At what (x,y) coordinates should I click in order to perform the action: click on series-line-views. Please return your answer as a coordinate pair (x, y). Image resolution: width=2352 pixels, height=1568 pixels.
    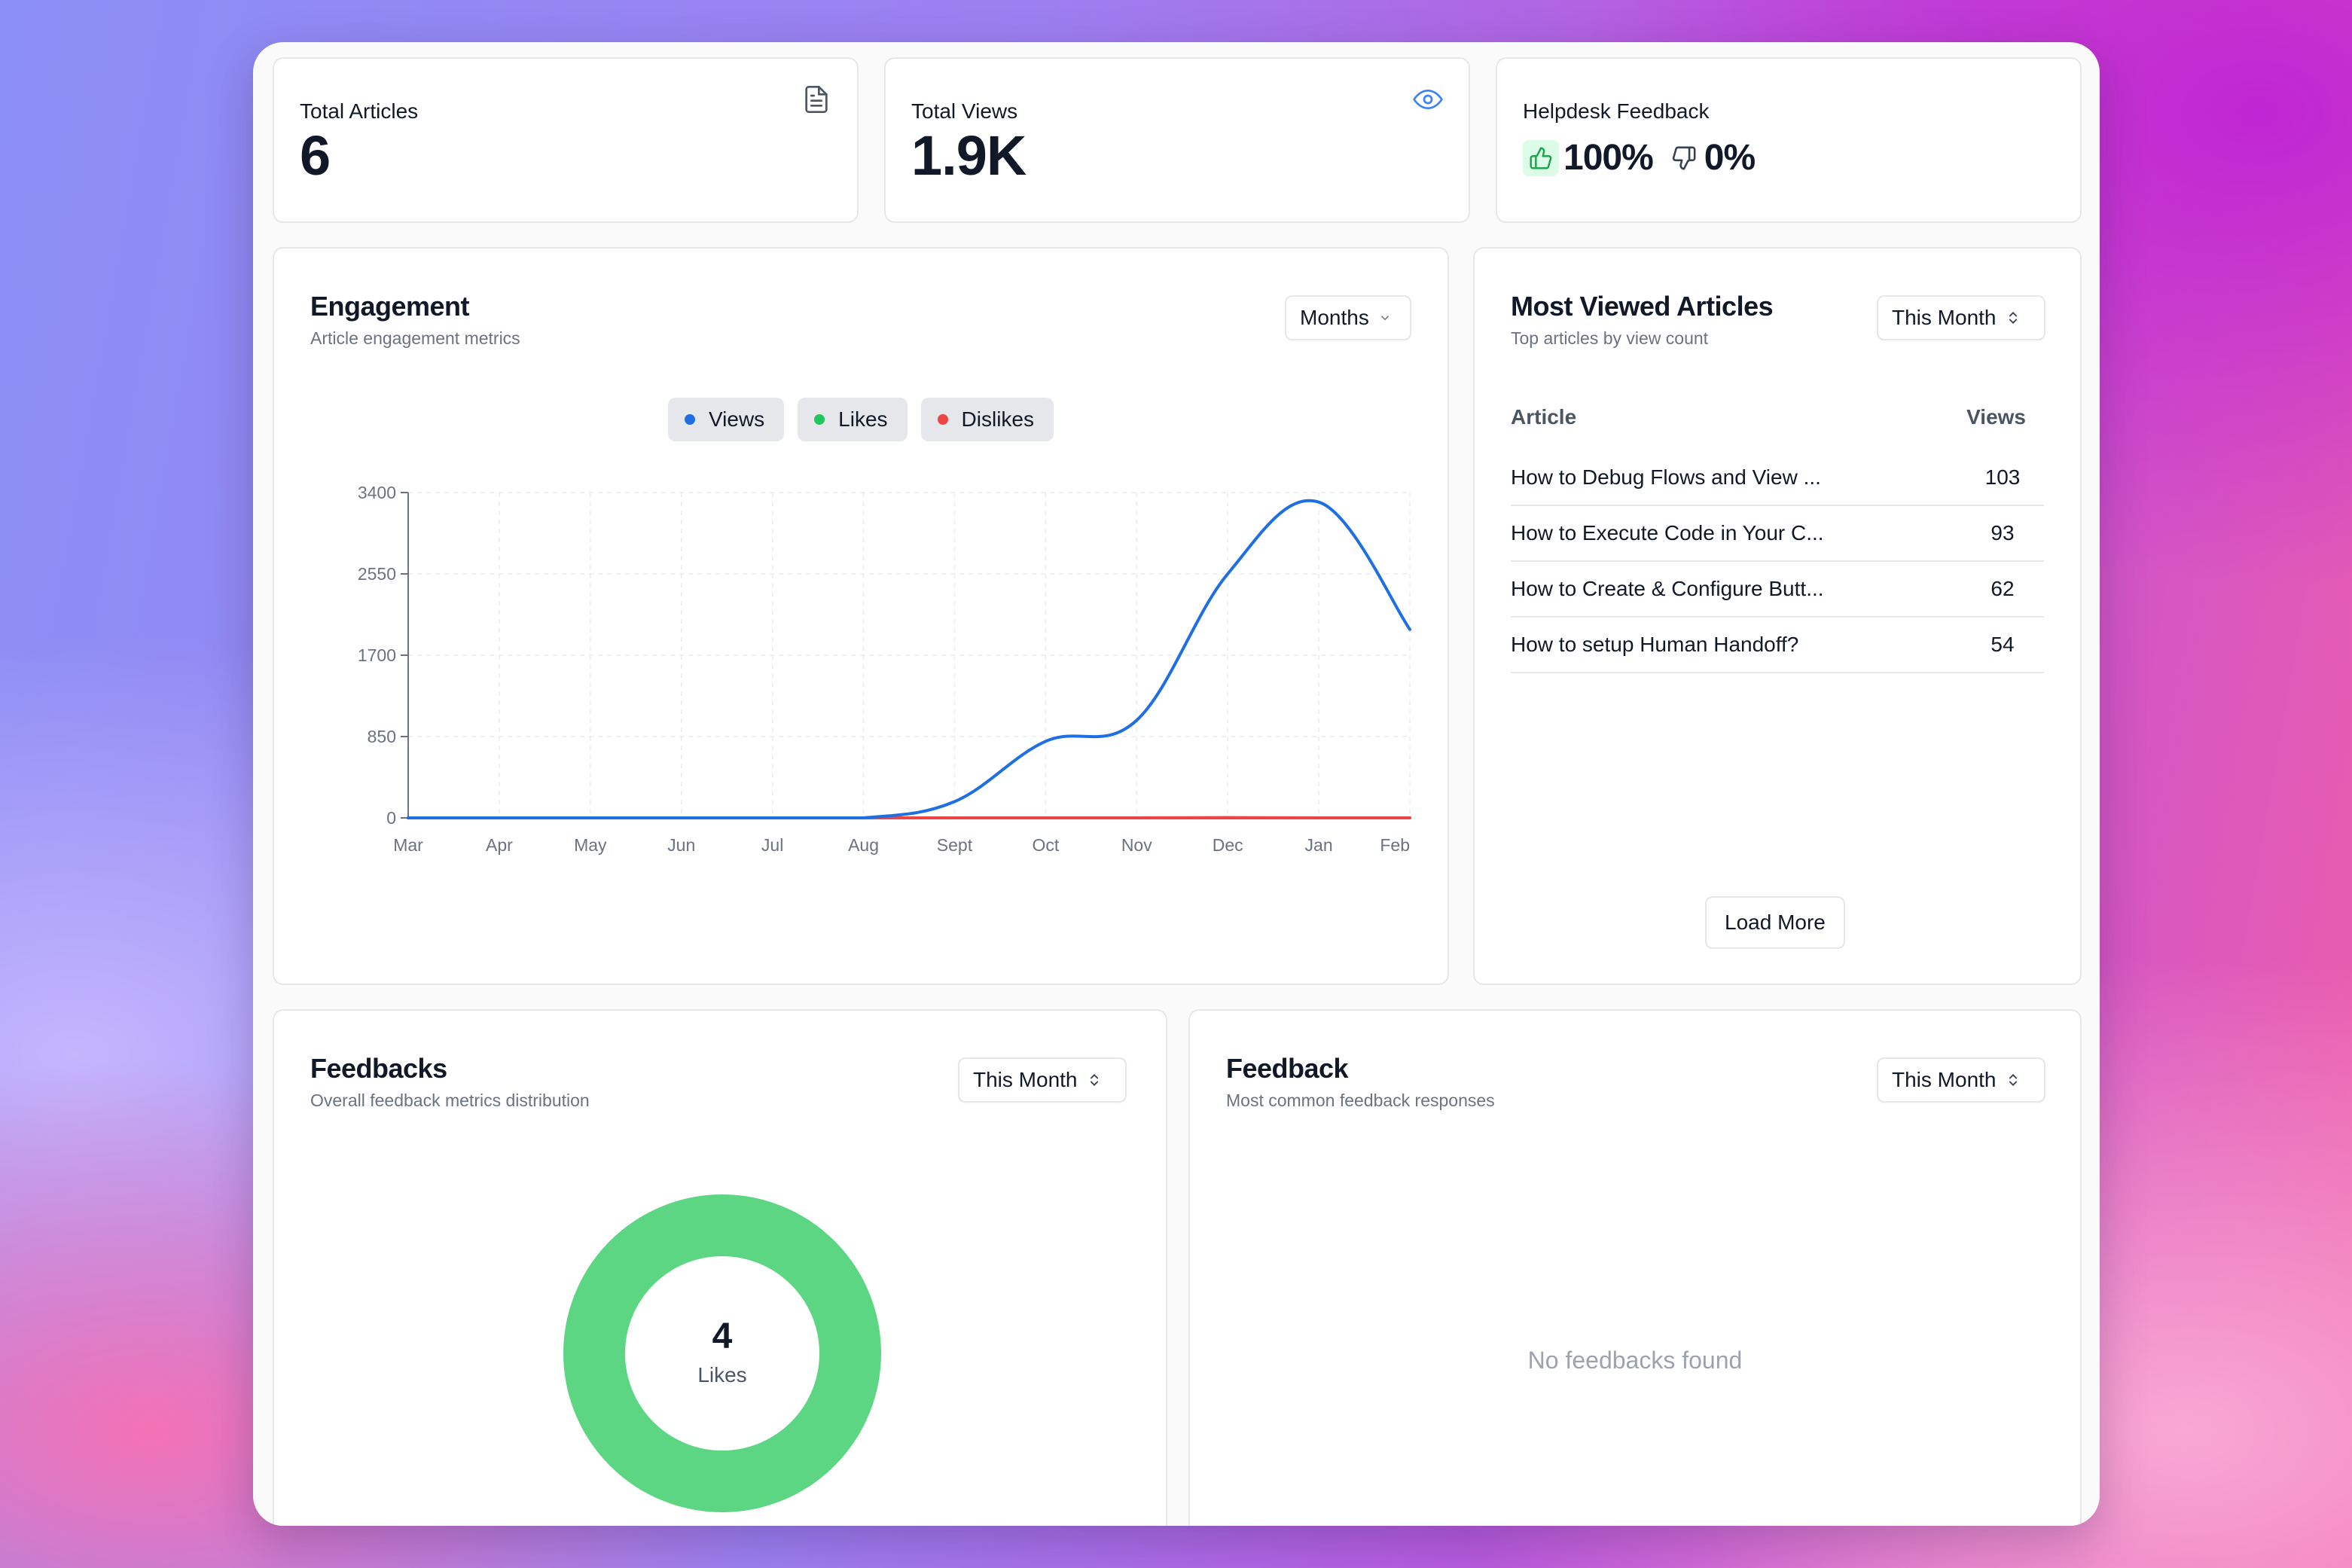
    Looking at the image, I should click on (909, 659).